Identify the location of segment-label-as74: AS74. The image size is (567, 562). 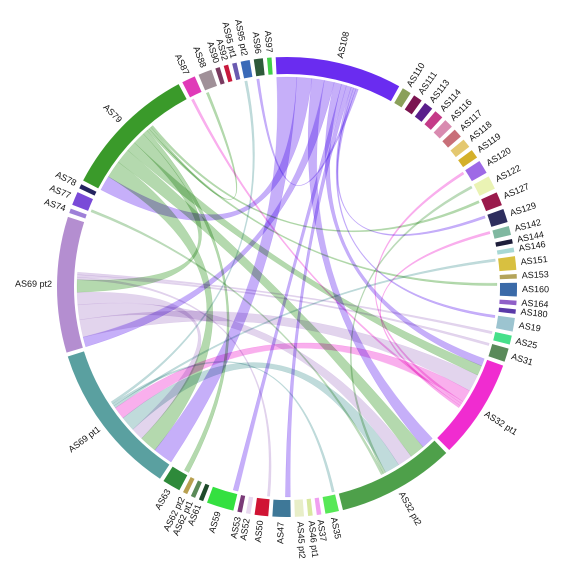
(55, 205).